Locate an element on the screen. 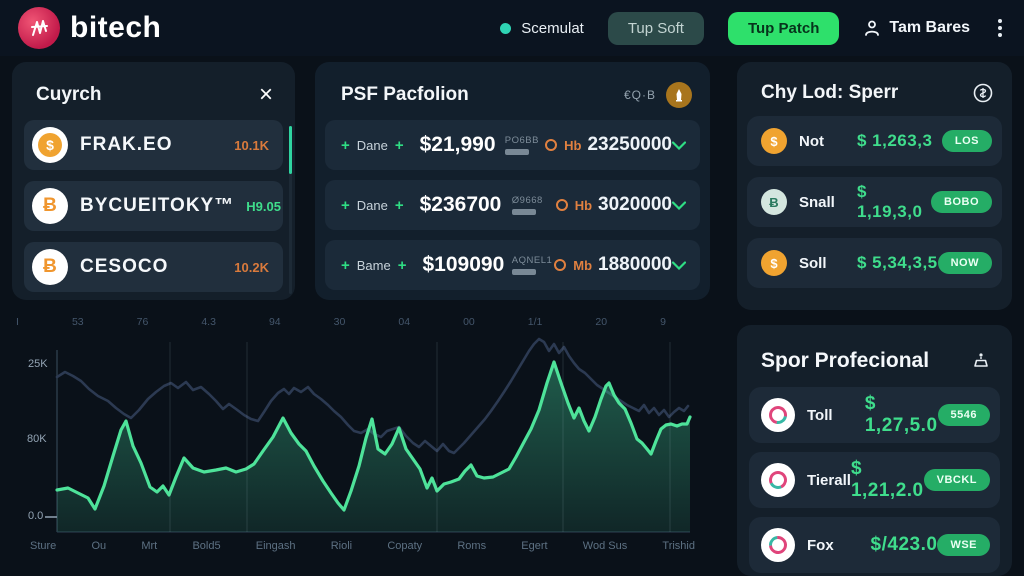 The width and height of the screenshot is (1024, 576). y-tick: 25K is located at coordinates (38, 364).